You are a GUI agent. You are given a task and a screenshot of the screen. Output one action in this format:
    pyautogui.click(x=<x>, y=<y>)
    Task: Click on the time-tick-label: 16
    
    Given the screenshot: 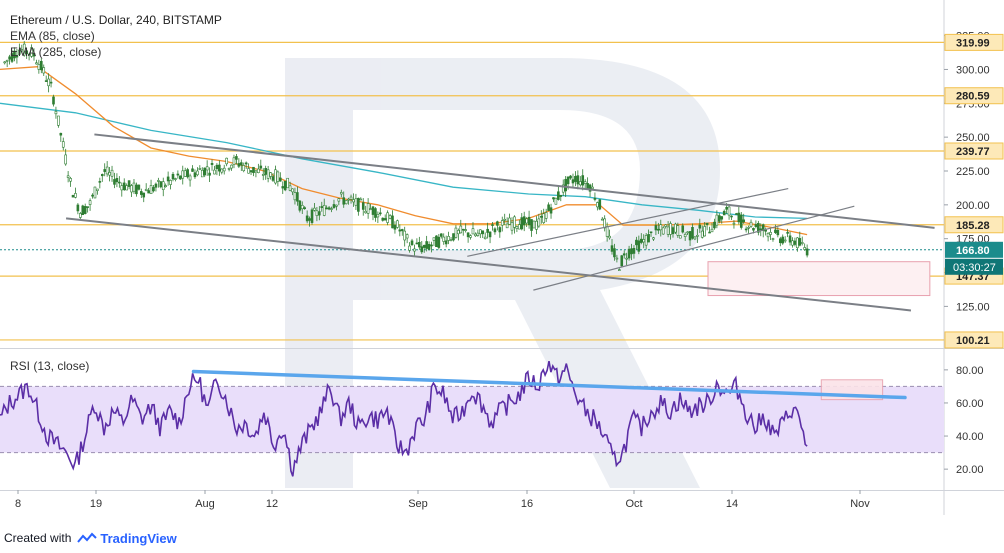 What is the action you would take?
    pyautogui.click(x=527, y=504)
    